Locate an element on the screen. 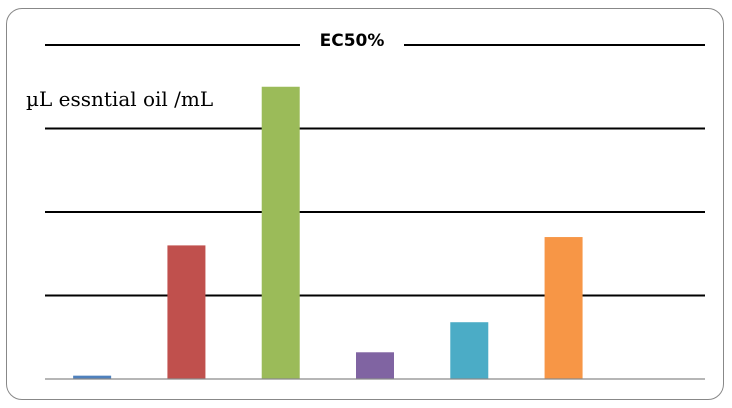 This screenshot has height=408, width=732. title-background is located at coordinates (352, 41).